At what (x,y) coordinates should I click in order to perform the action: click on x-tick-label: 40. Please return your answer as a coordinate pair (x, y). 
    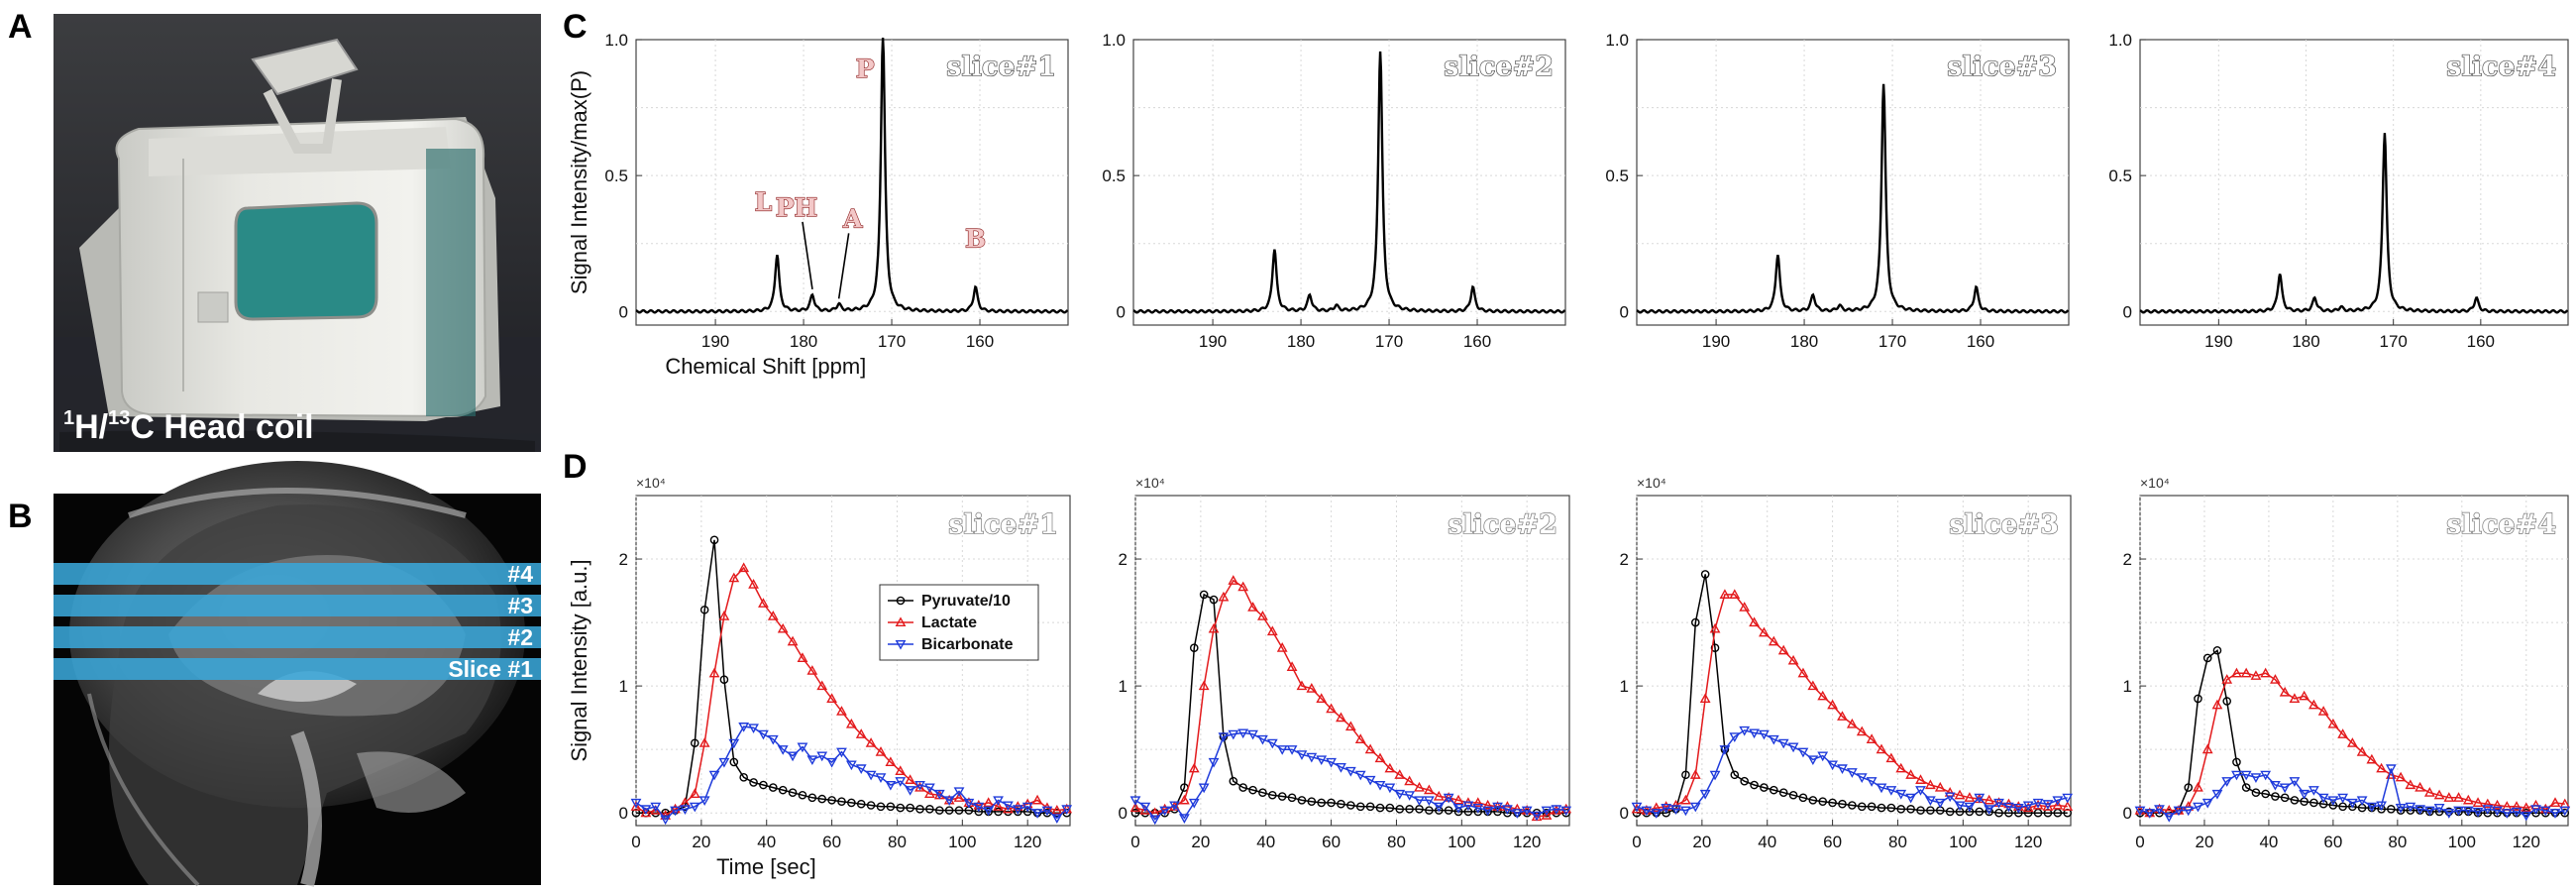
    Looking at the image, I should click on (1265, 842).